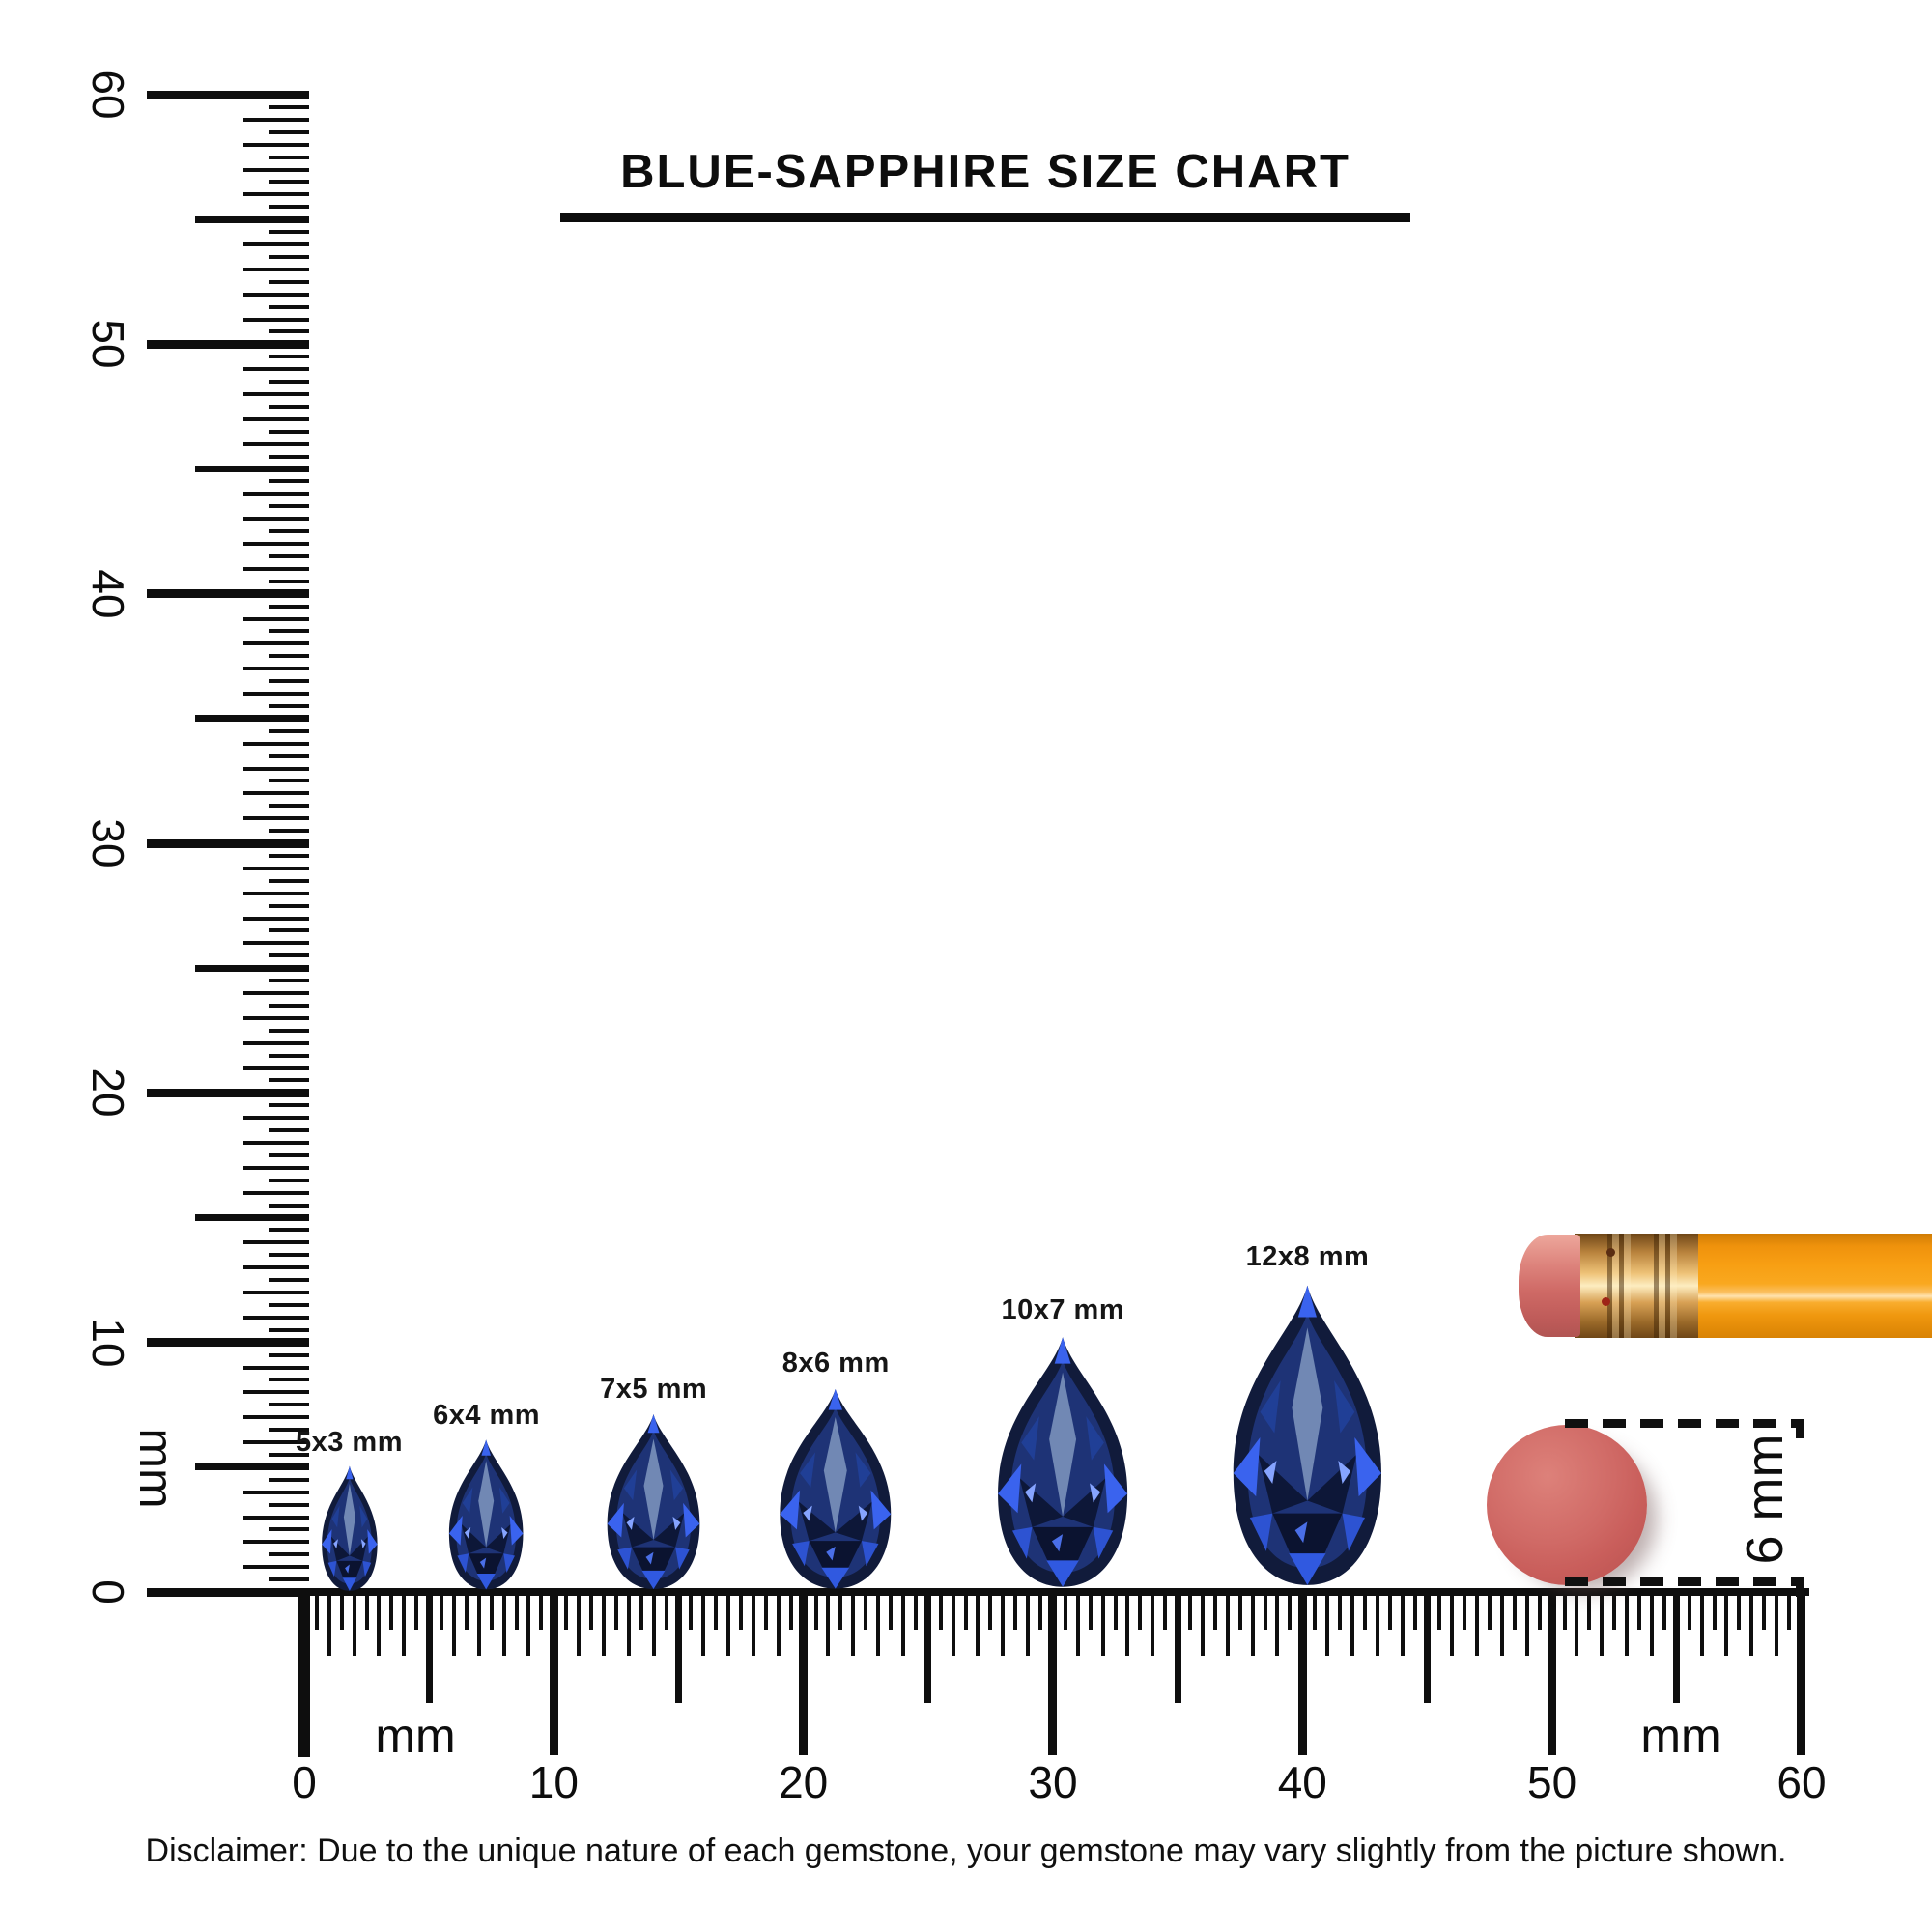  I want to click on vertical-ruler-number: 20, so click(108, 1092).